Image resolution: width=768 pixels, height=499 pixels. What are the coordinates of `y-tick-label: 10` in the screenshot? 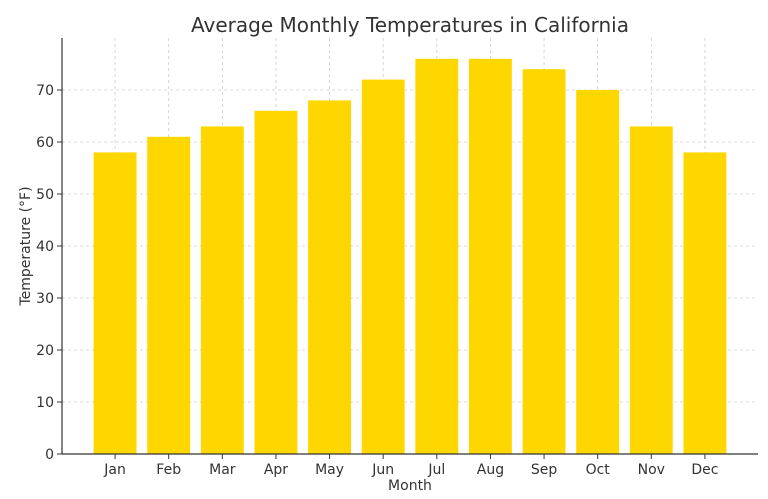 It's located at (45, 403).